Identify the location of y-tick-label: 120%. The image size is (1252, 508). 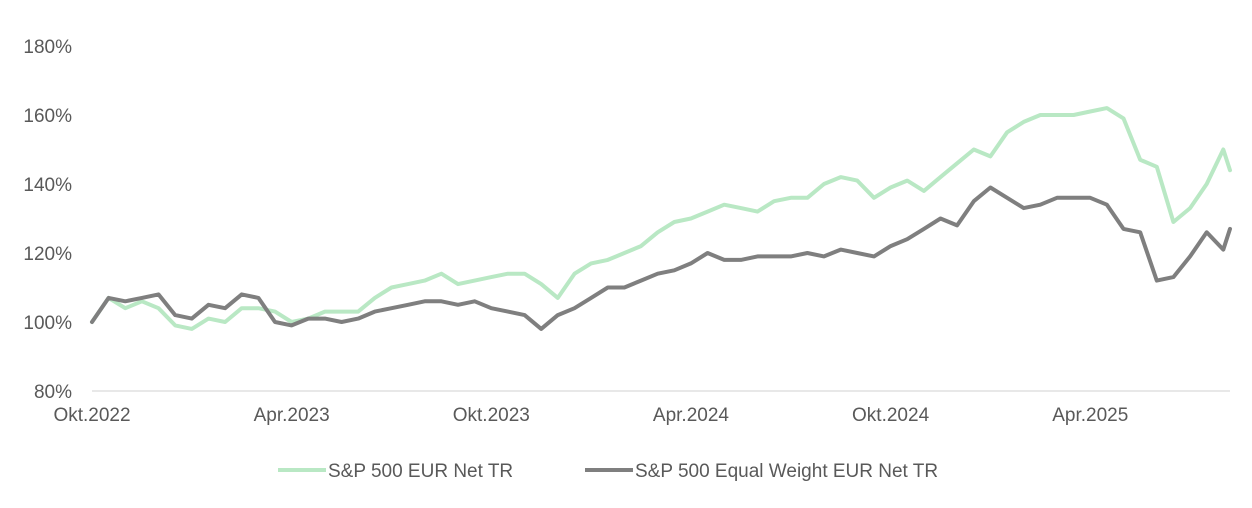
(47, 254).